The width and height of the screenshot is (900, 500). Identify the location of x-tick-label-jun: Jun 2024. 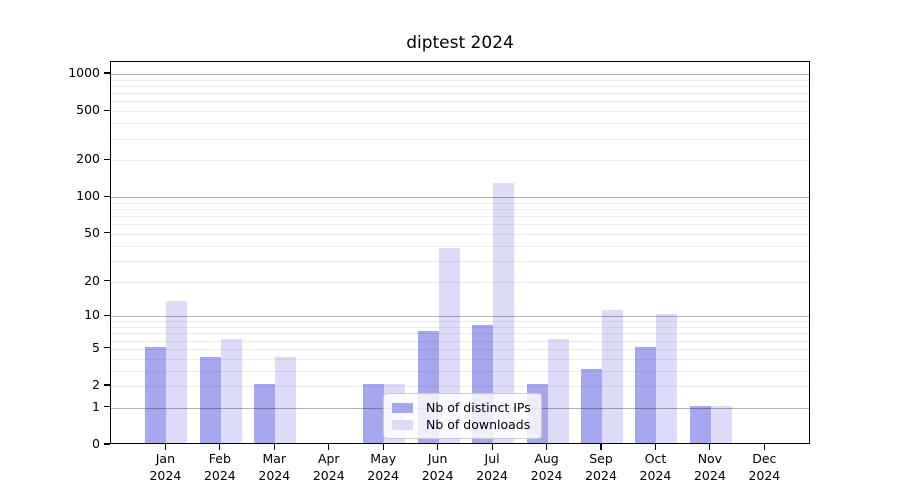
(438, 467).